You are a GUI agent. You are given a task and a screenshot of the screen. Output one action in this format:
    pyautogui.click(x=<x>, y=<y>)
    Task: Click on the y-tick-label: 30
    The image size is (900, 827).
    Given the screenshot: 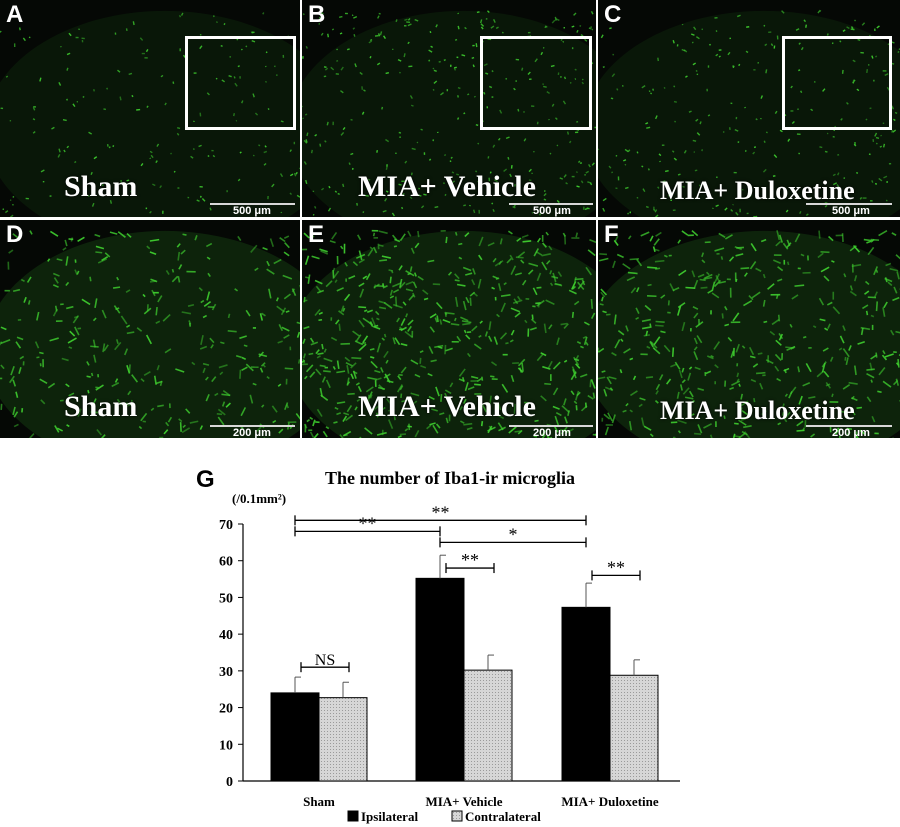 What is the action you would take?
    pyautogui.click(x=226, y=672)
    